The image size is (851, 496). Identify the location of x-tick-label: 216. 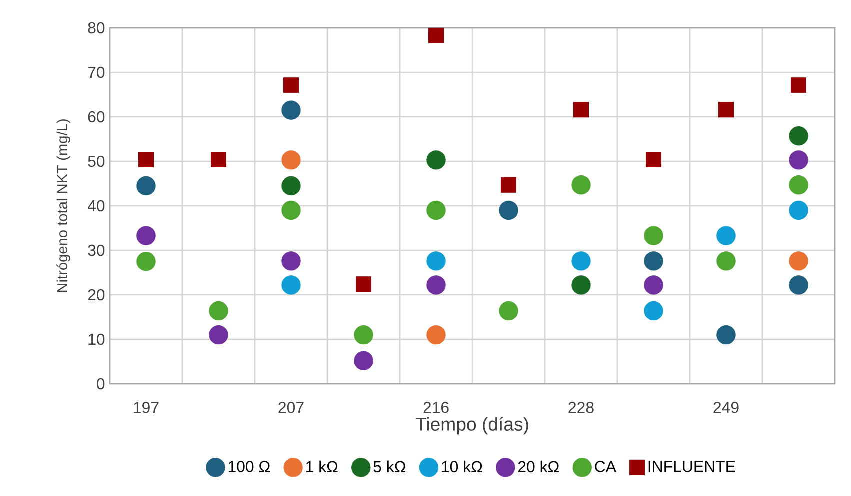
(436, 408).